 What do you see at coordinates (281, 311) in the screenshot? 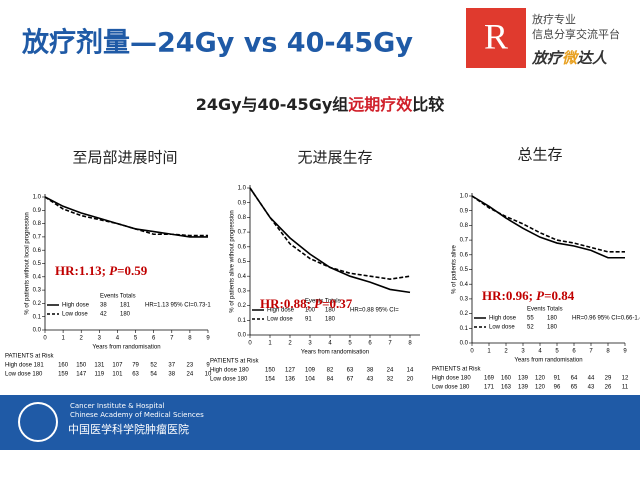
I see `legend-label: High dose` at bounding box center [281, 311].